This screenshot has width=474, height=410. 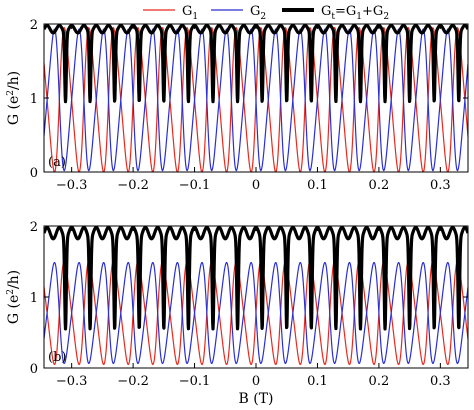 I want to click on legend: G1 G2 Gt=G1+G2, so click(x=266, y=13).